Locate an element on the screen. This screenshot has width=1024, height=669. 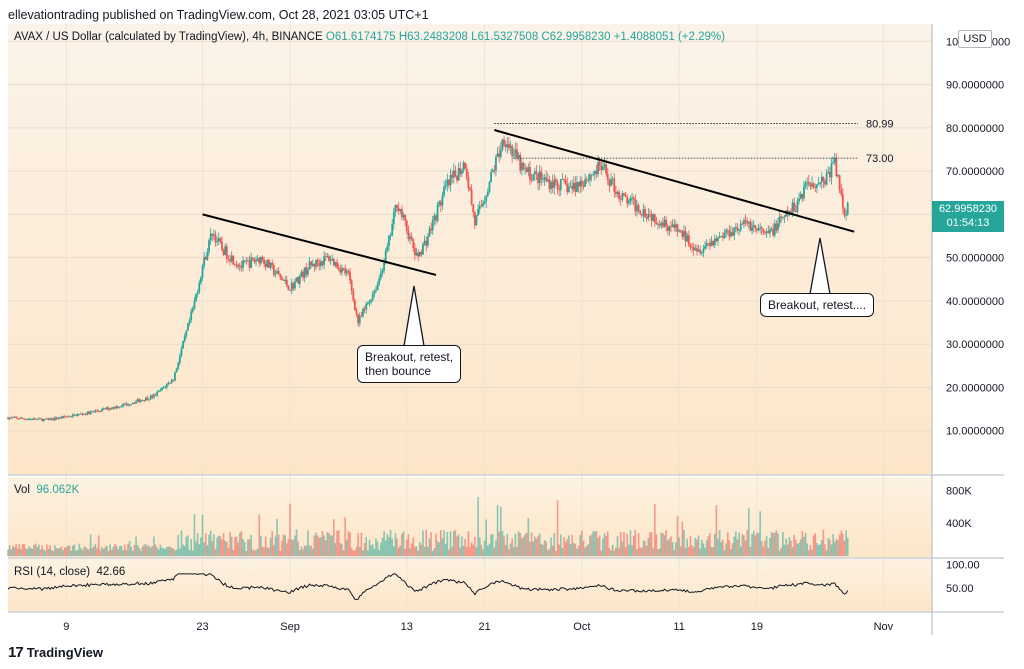
rsi-legend: RSI (14, close) 42.66 is located at coordinates (69, 572).